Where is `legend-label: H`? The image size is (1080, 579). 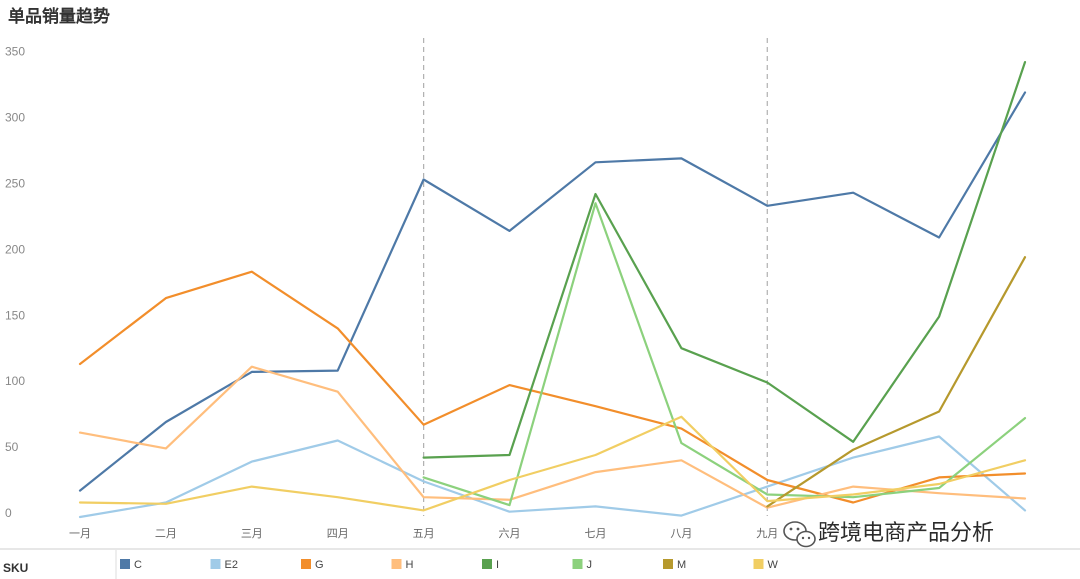 legend-label: H is located at coordinates (410, 565).